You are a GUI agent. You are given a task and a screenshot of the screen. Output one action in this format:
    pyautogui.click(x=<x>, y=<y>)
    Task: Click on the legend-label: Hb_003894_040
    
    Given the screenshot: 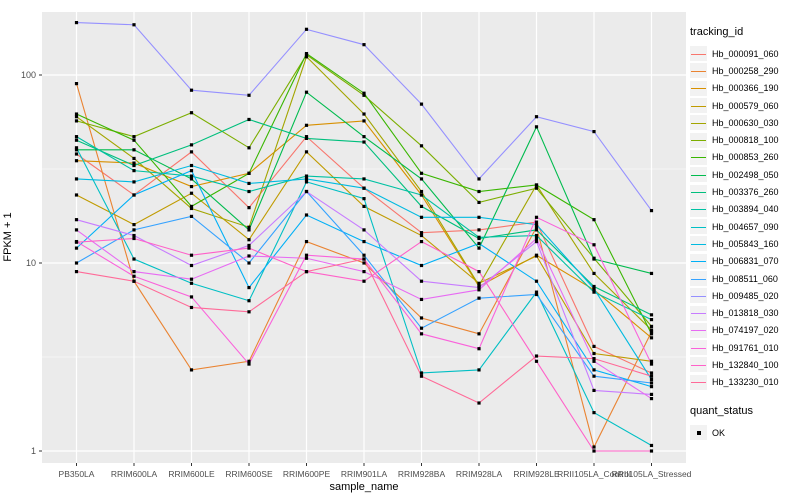 What is the action you would take?
    pyautogui.click(x=745, y=209)
    